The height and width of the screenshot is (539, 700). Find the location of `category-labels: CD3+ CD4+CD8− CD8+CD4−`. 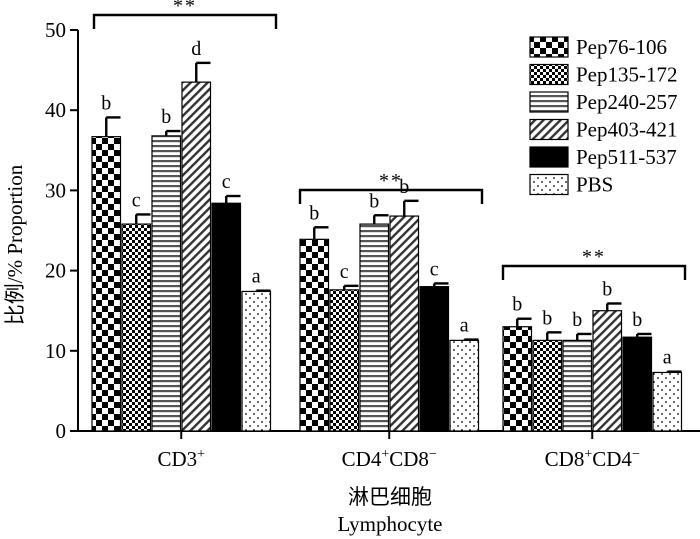

category-labels: CD3+ CD4+CD8− CD8+CD4− is located at coordinates (398, 451).